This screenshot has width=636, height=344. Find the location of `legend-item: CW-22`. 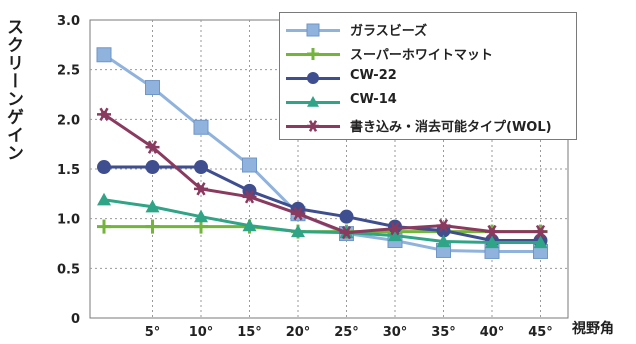

legend-item: CW-22 is located at coordinates (430, 78).